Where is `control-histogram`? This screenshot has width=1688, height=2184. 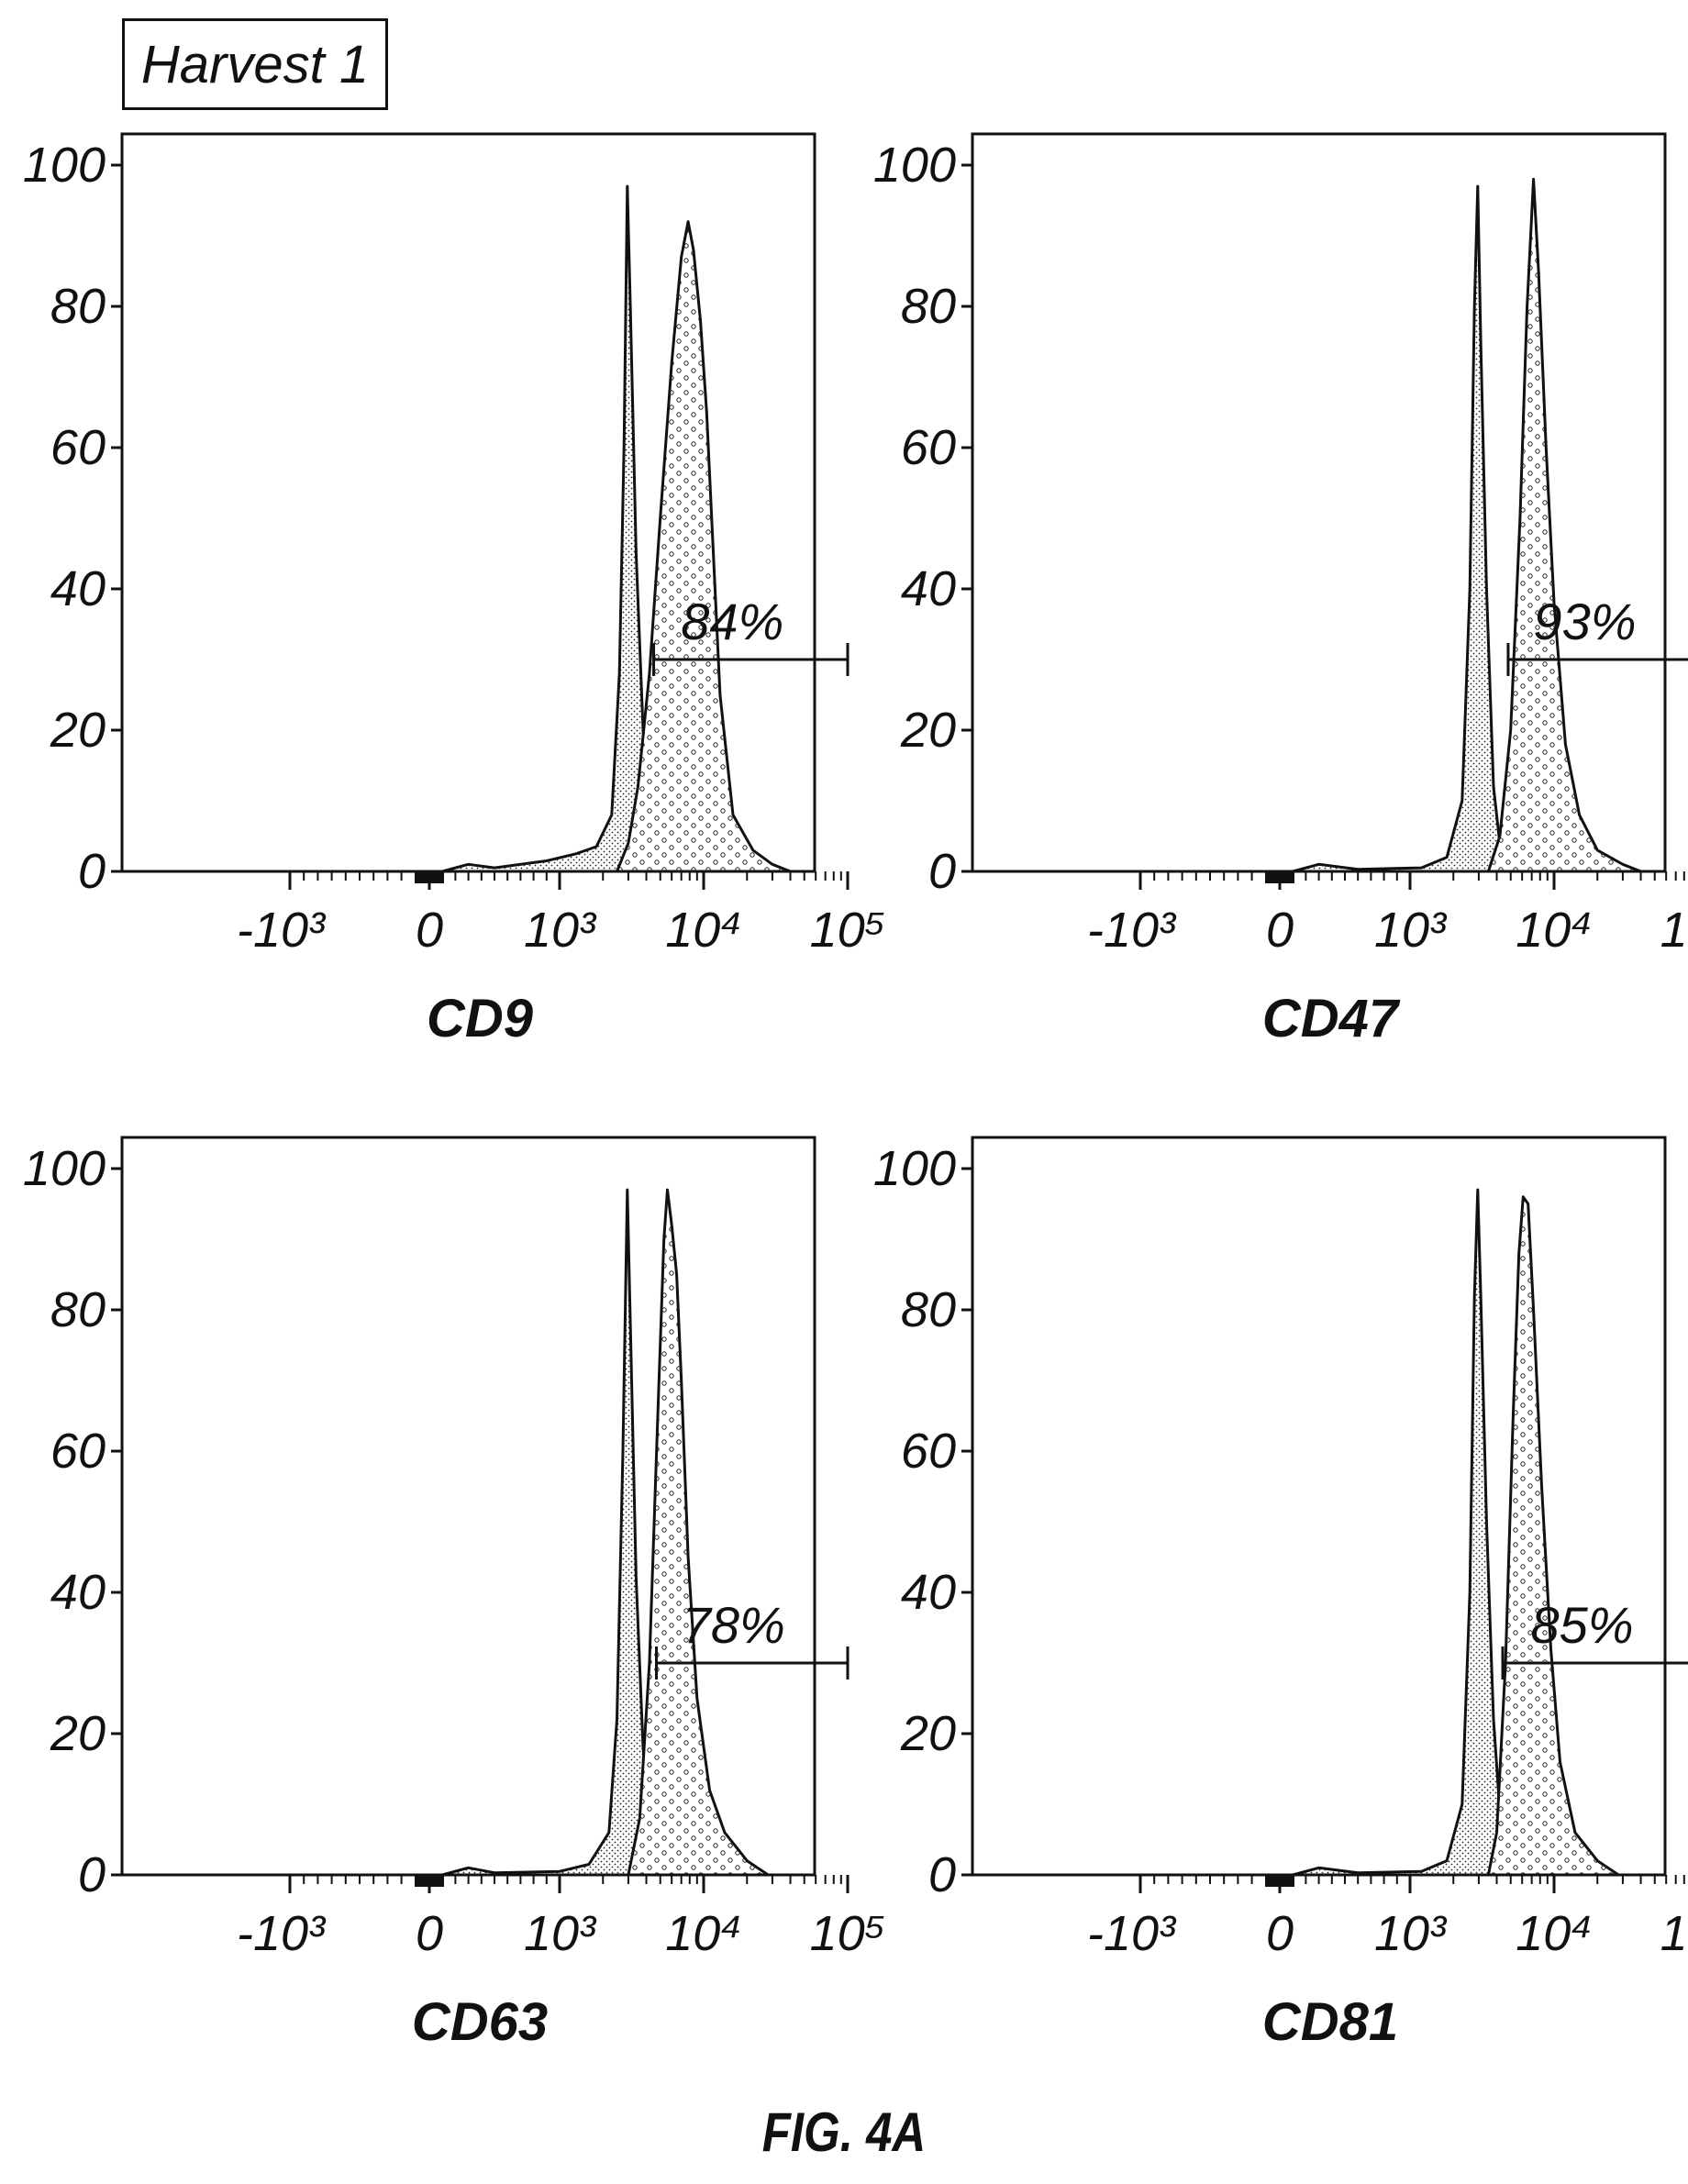
control-histogram is located at coordinates (1388, 528).